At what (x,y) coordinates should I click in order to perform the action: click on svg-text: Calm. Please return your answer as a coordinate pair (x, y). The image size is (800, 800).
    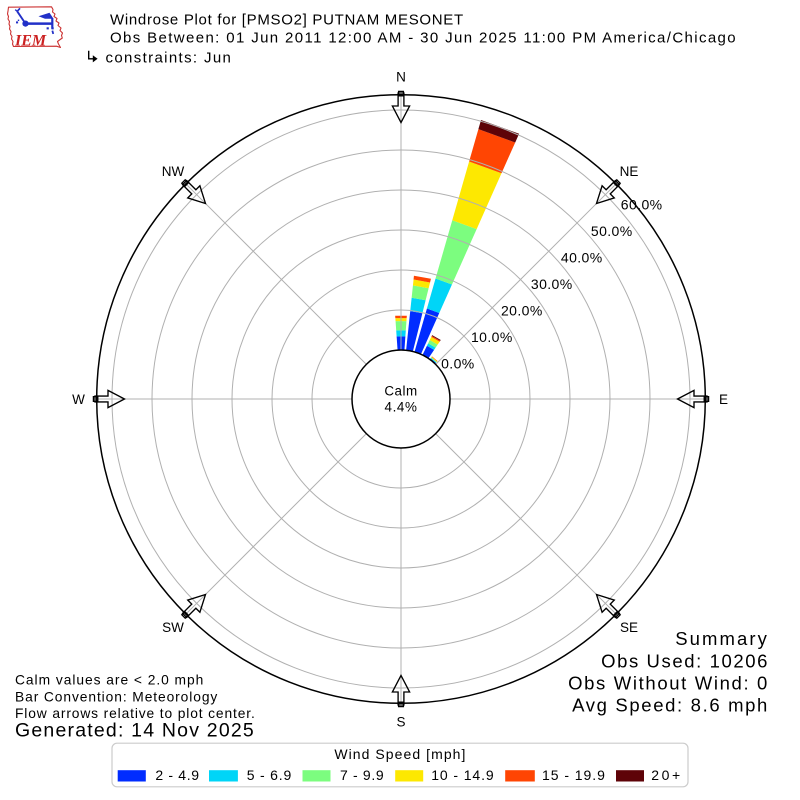
    Looking at the image, I should click on (400, 391).